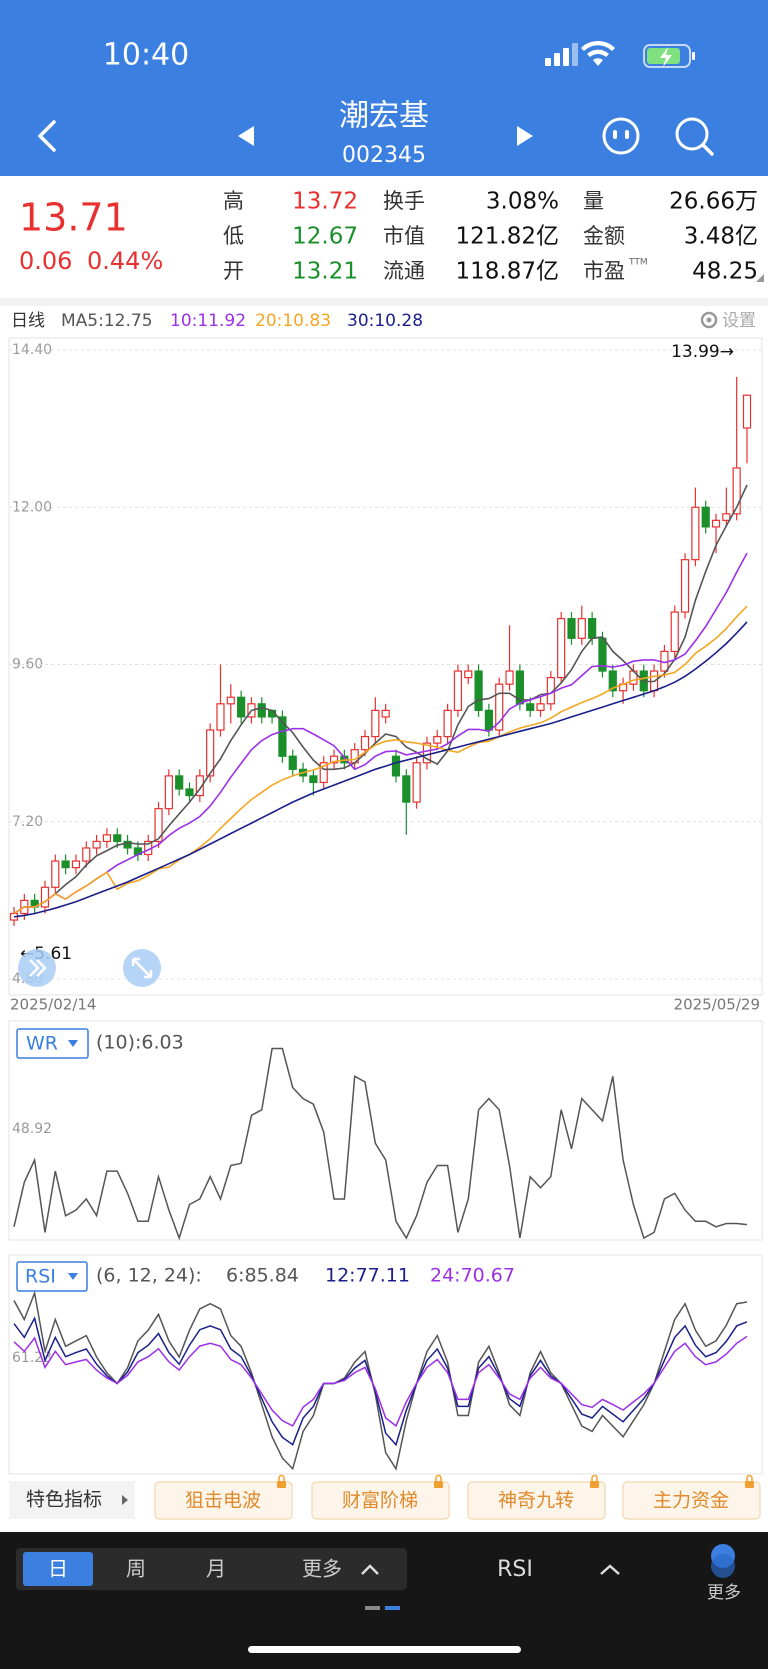 This screenshot has height=1669, width=768. What do you see at coordinates (28, 321) in the screenshot?
I see `period-label: 日线` at bounding box center [28, 321].